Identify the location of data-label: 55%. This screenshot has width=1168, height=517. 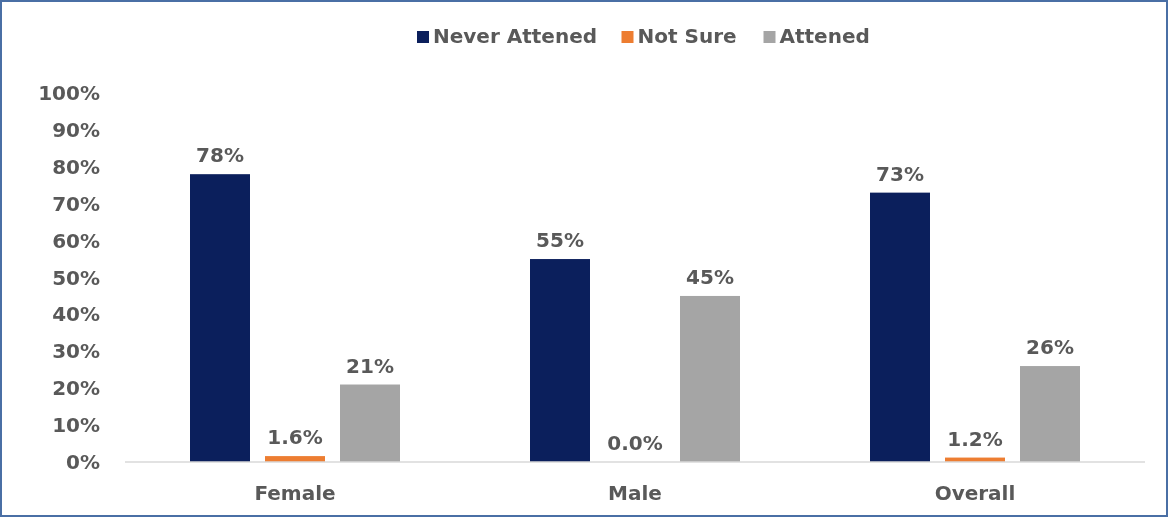
(560, 240).